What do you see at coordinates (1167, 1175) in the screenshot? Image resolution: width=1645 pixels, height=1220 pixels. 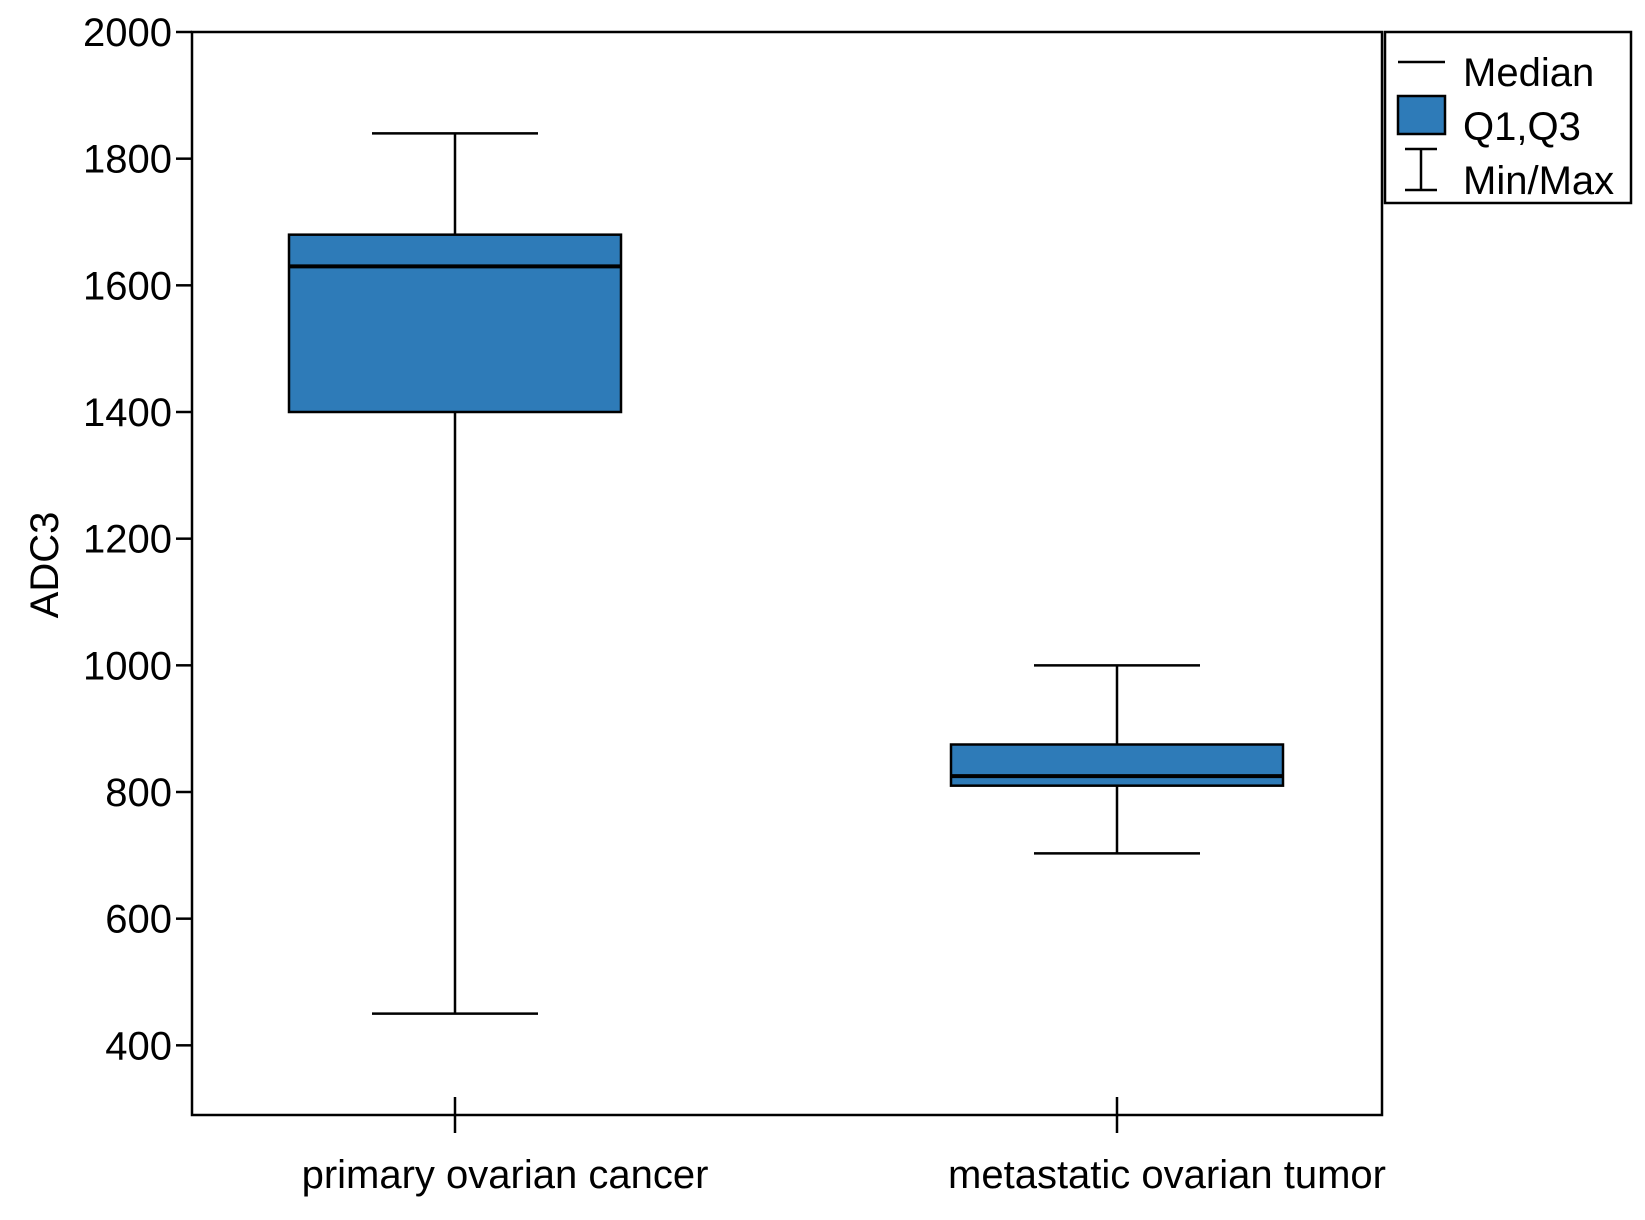 I see `x-tick-label-1: metastatic ovarian tumor` at bounding box center [1167, 1175].